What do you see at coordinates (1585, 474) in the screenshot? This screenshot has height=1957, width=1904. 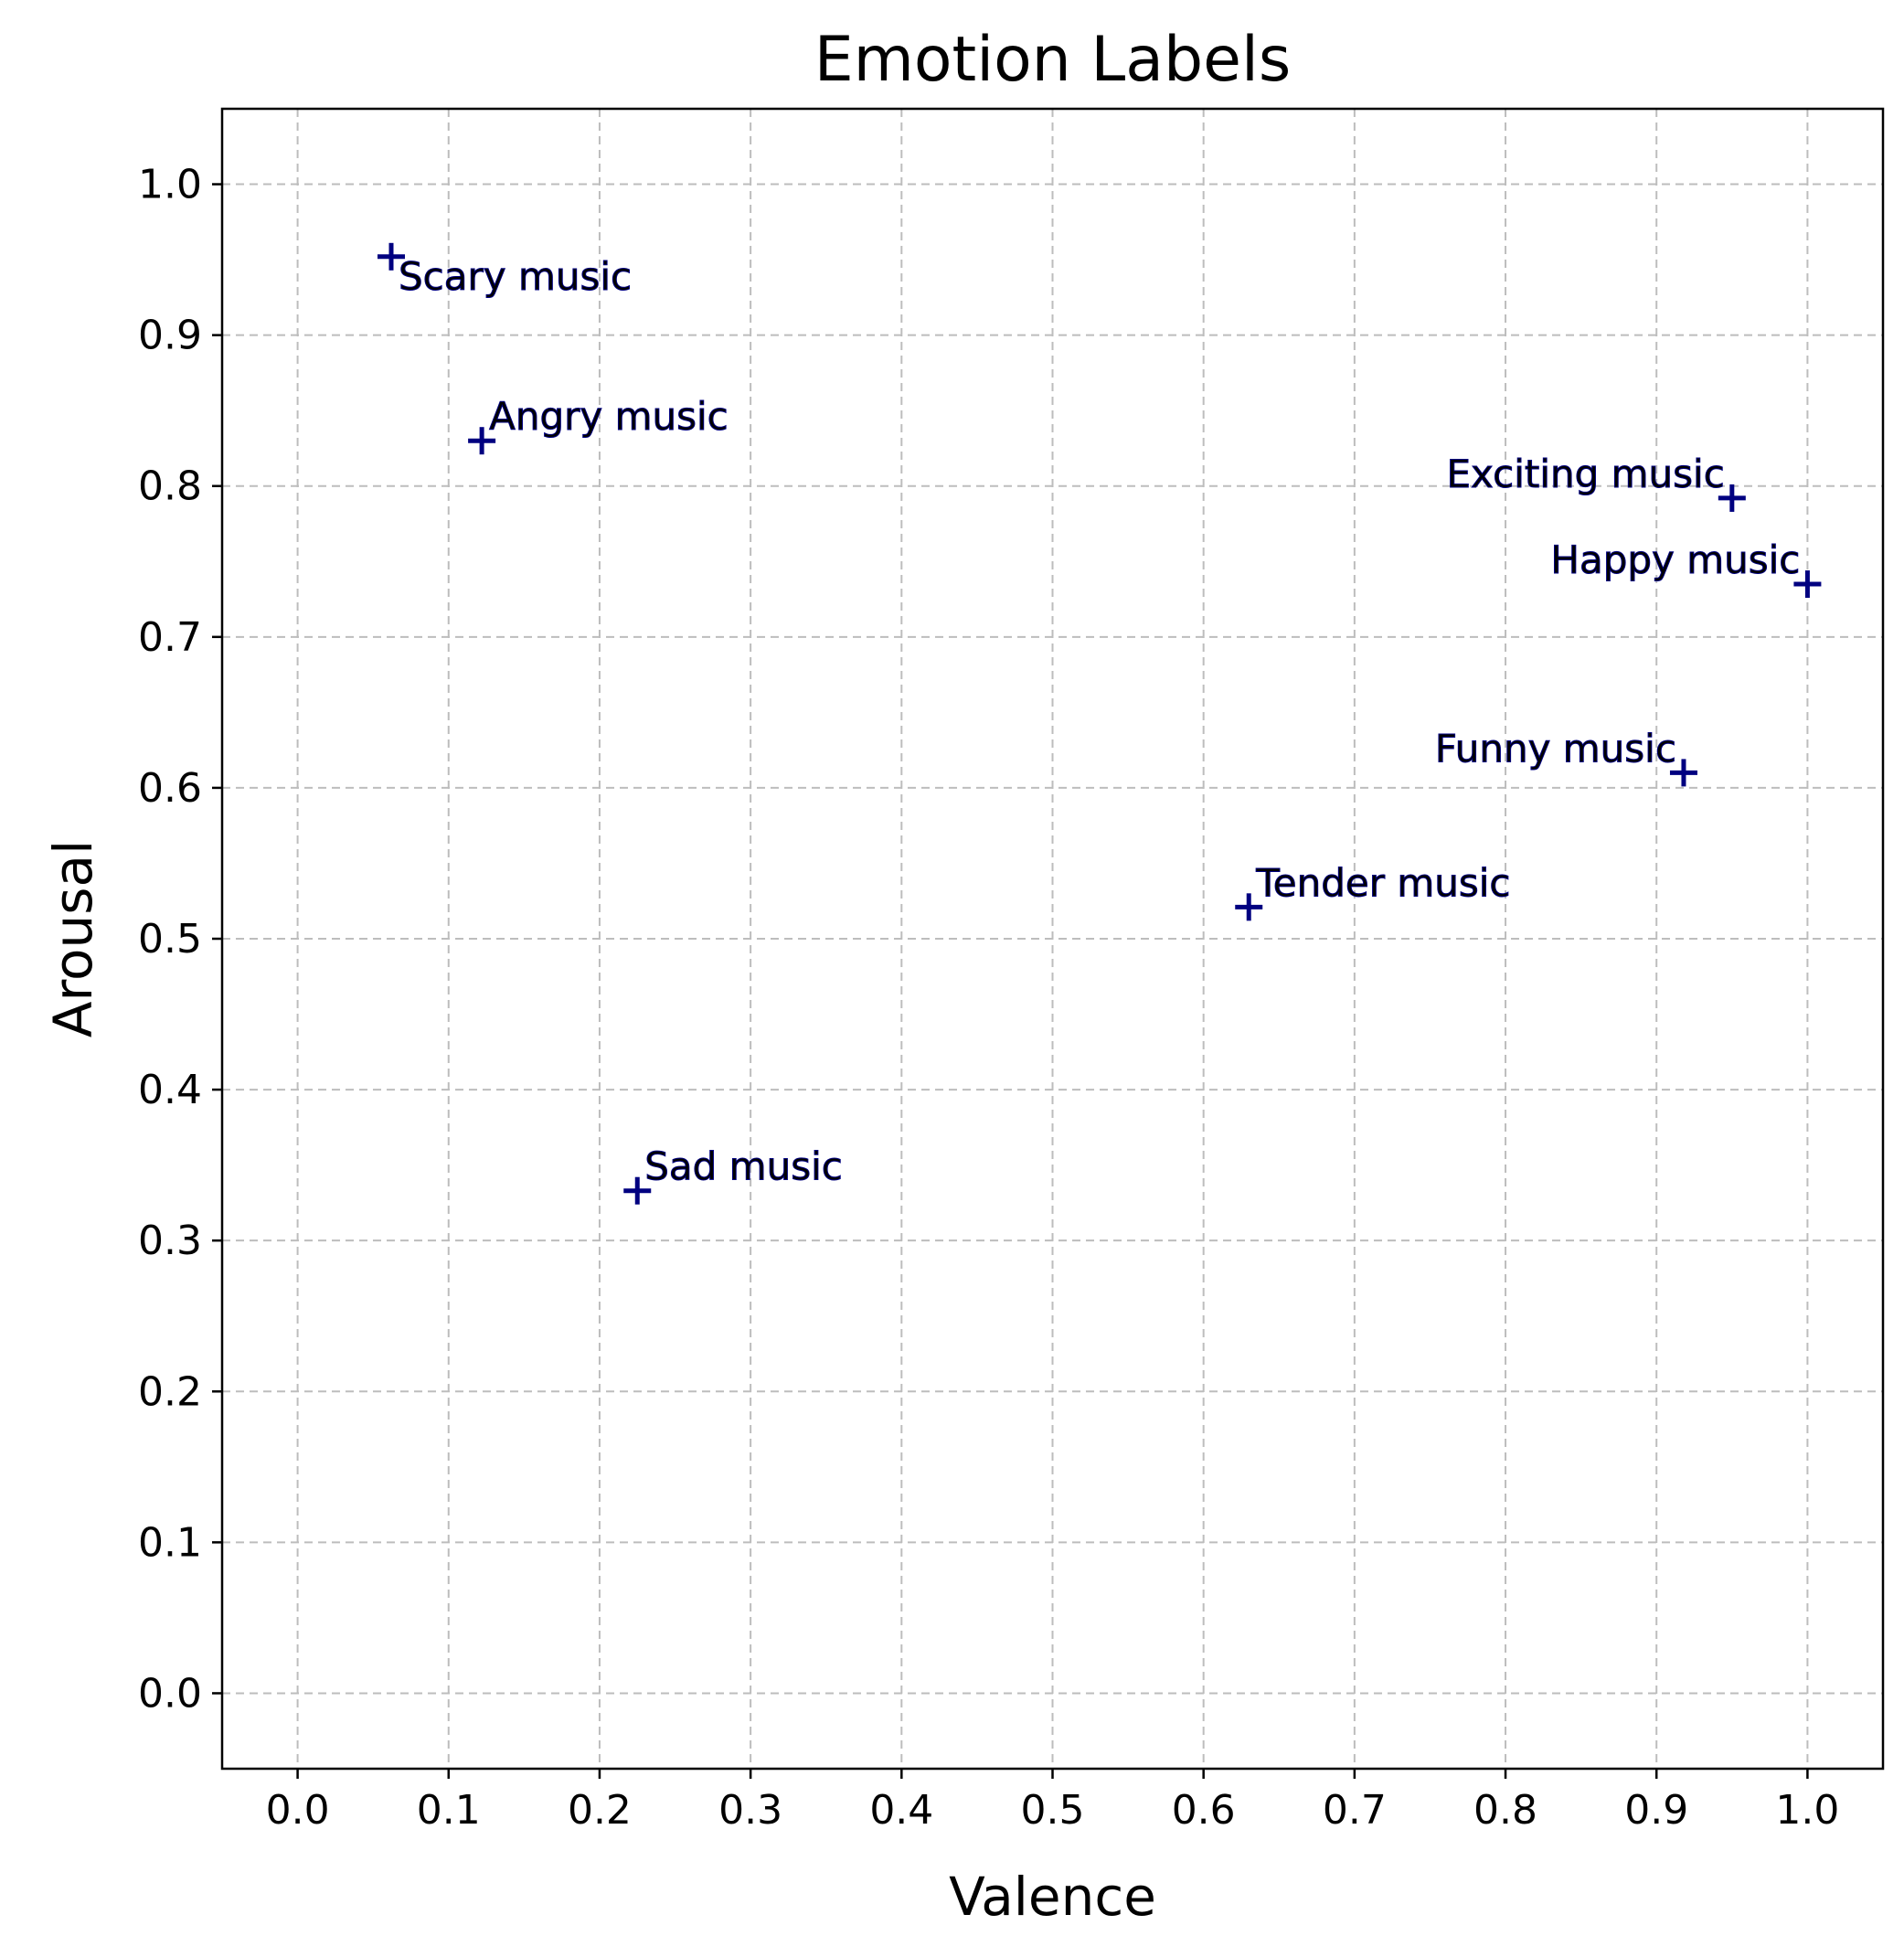 I see `point-label: Exciting music` at bounding box center [1585, 474].